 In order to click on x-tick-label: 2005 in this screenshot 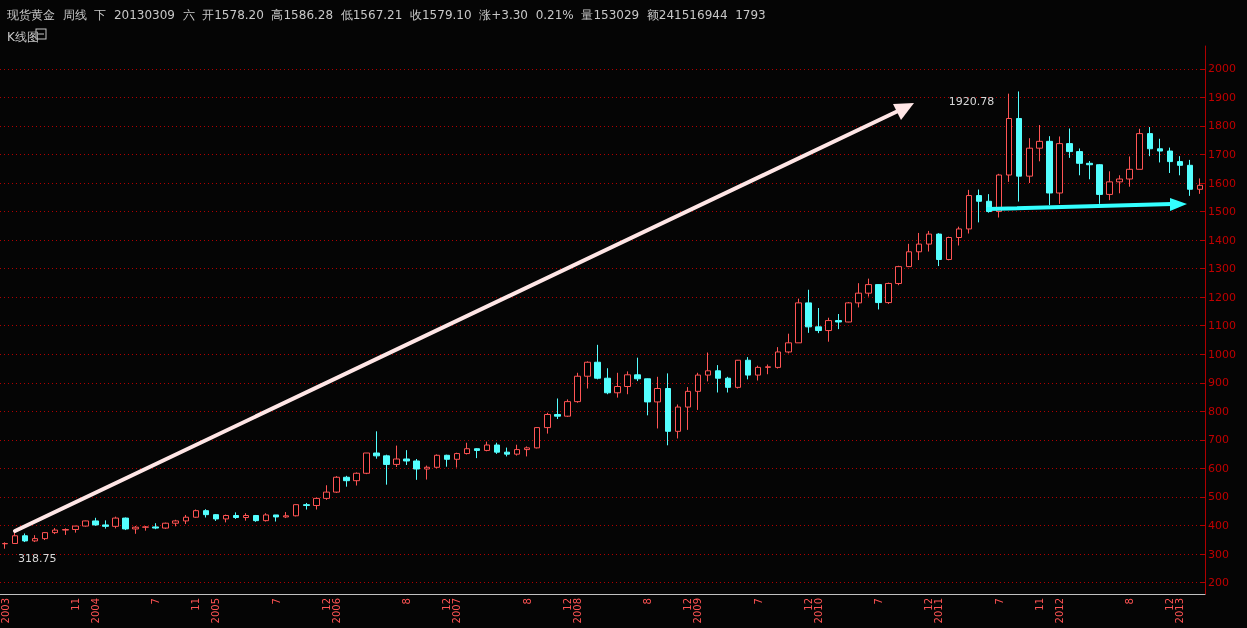, I will do `click(216, 611)`.